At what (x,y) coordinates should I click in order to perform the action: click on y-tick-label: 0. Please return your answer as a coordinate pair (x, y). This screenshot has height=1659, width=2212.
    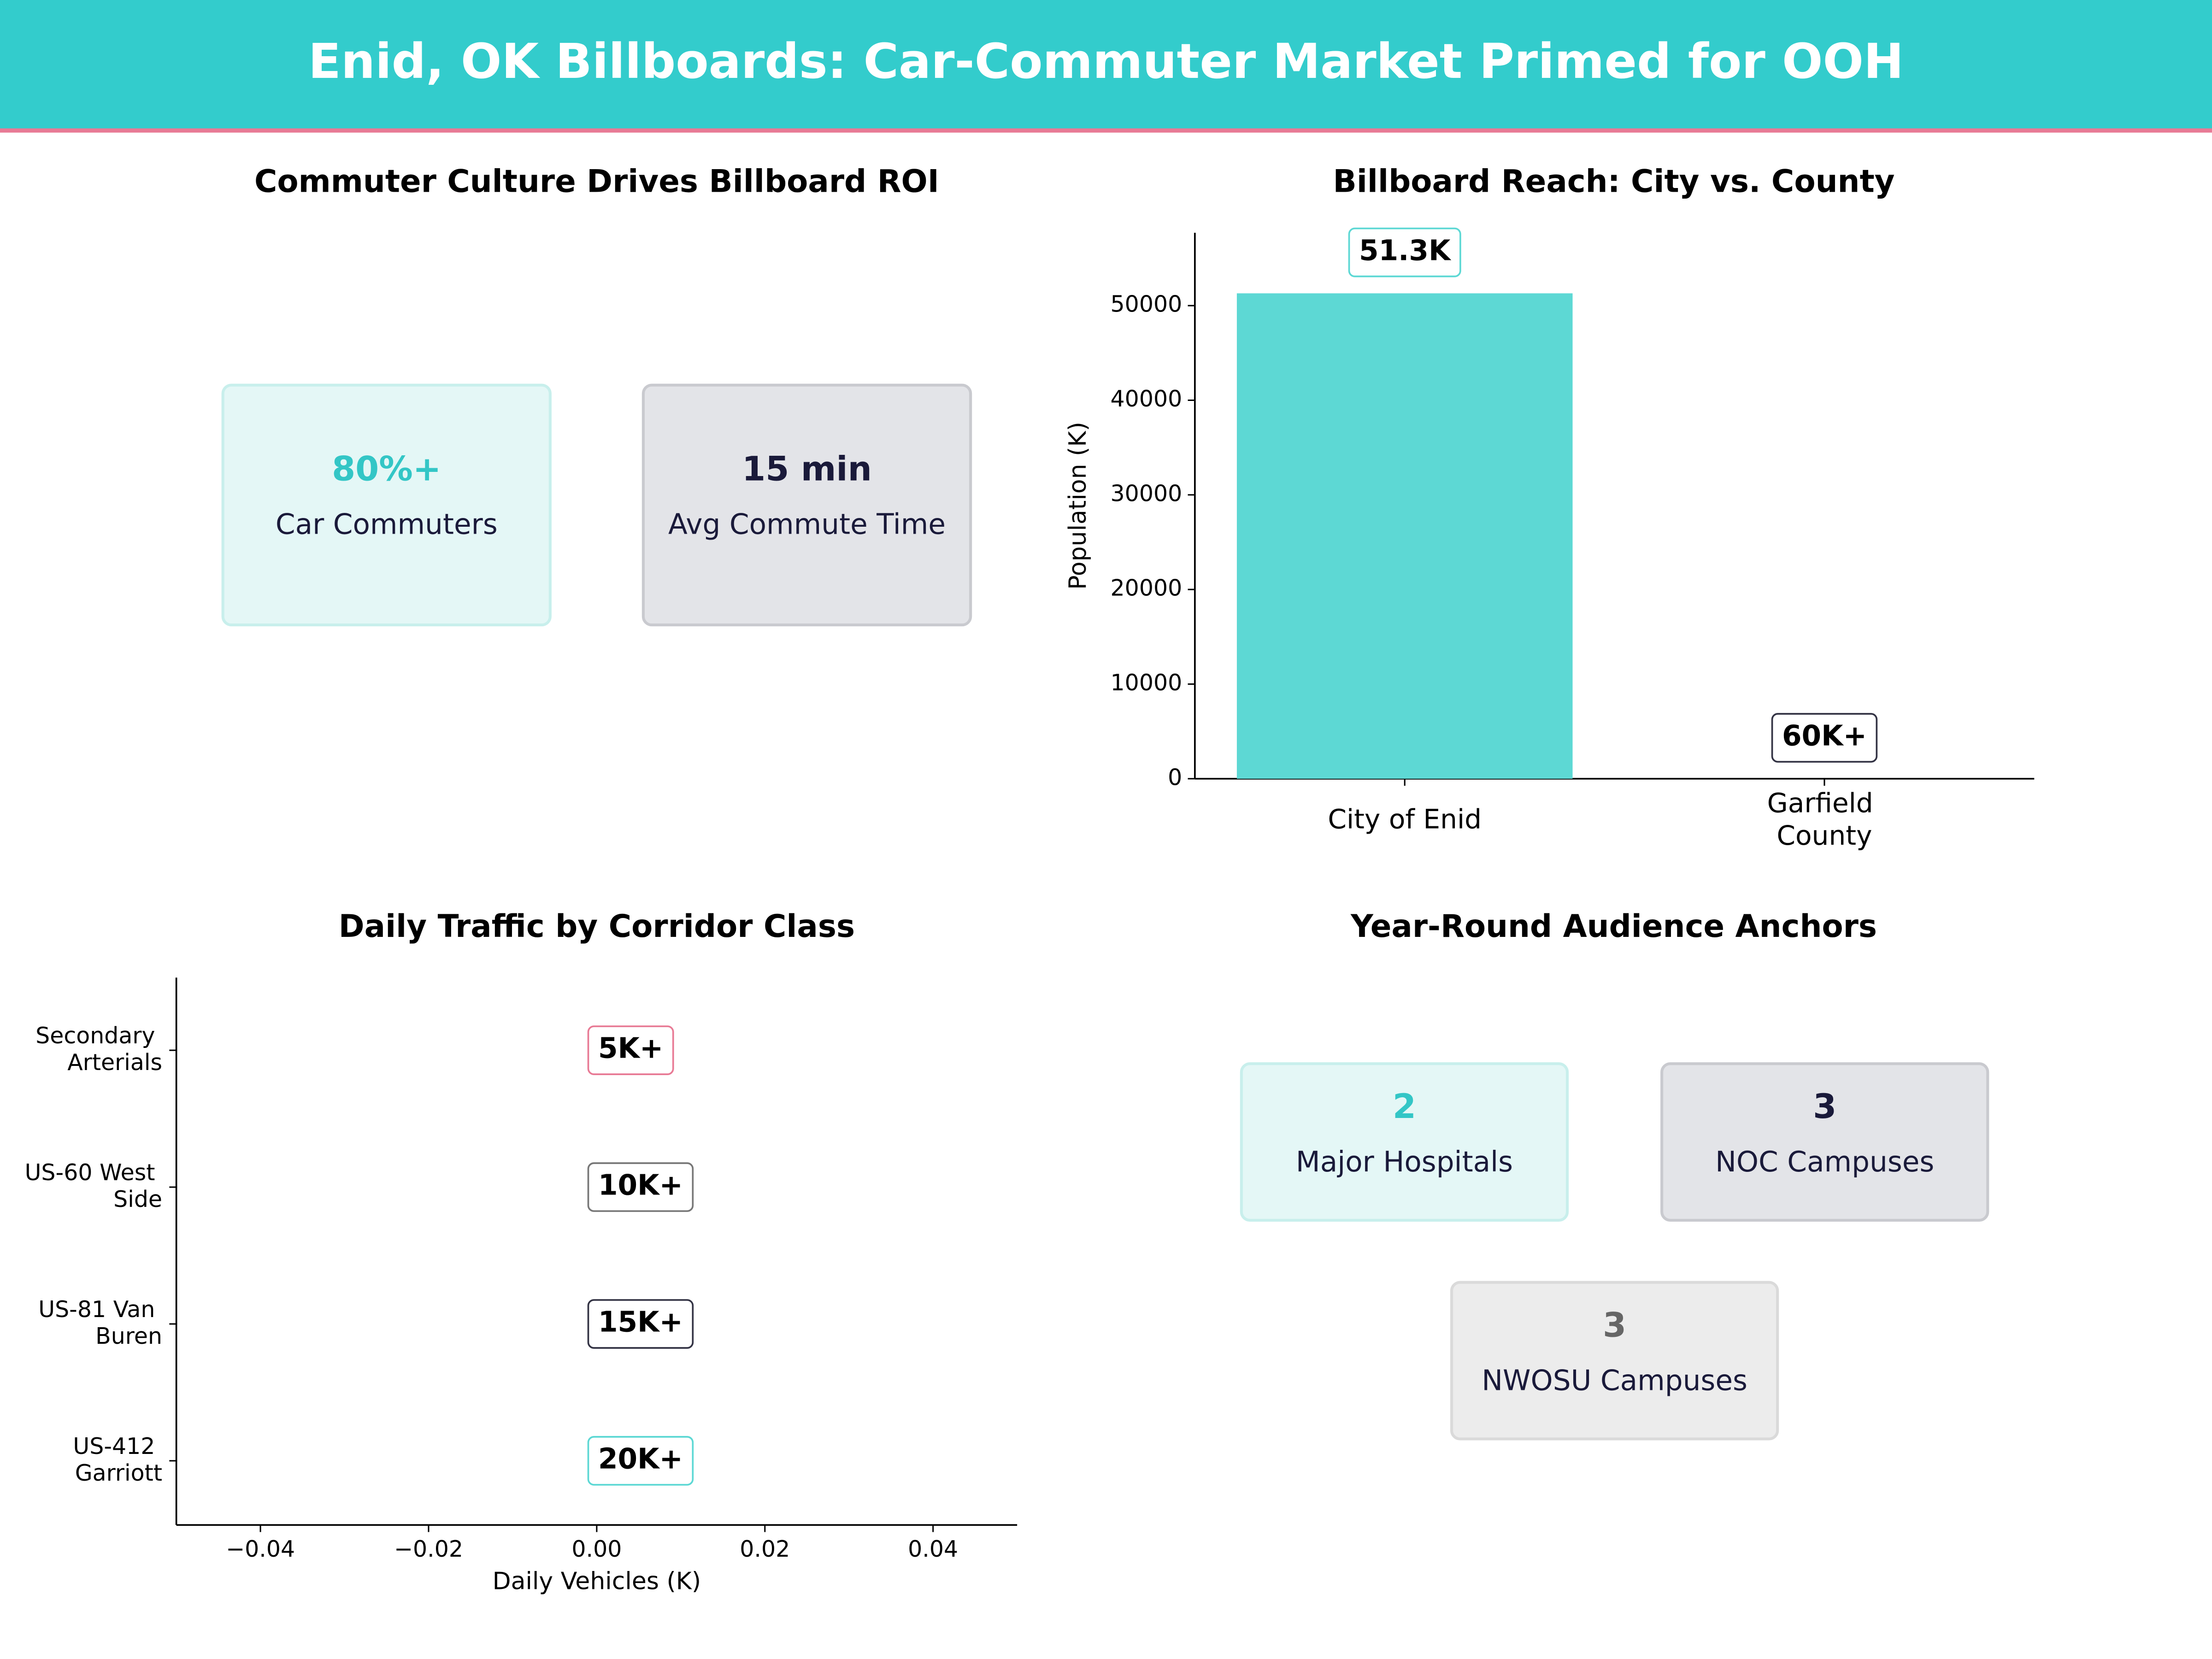
    Looking at the image, I should click on (1175, 777).